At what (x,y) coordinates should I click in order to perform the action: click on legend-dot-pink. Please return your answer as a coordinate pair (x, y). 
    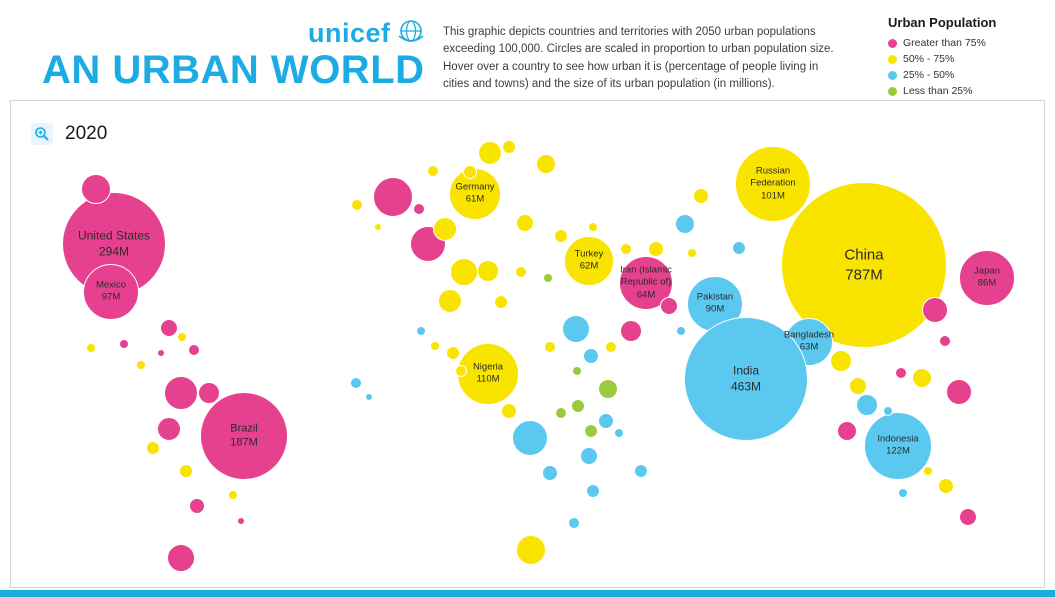
    Looking at the image, I should click on (892, 43).